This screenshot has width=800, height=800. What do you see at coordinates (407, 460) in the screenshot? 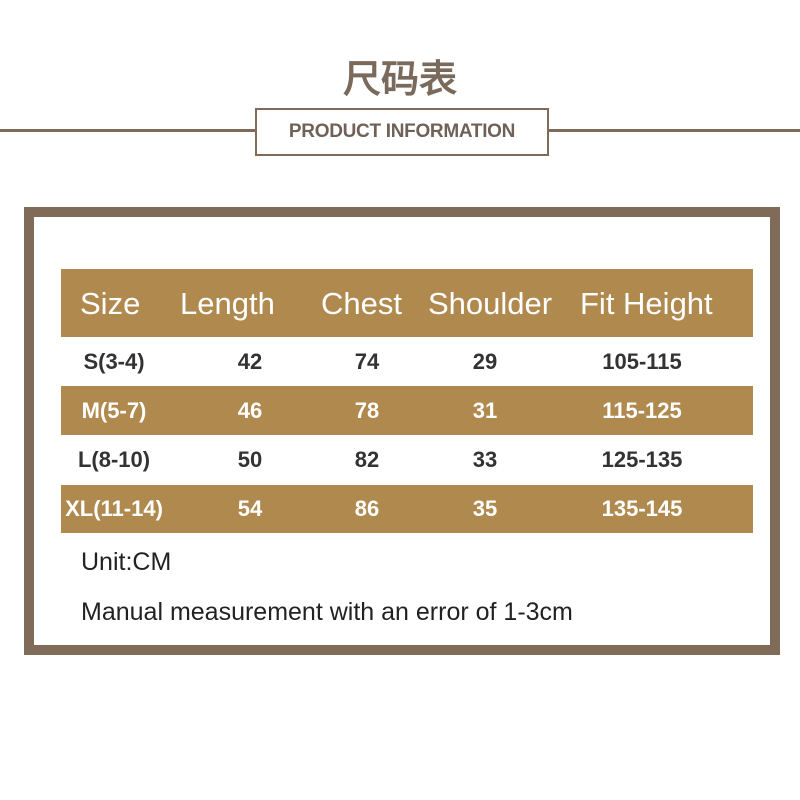
I see `table-row: L(8-10) 50 82 33 125-135` at bounding box center [407, 460].